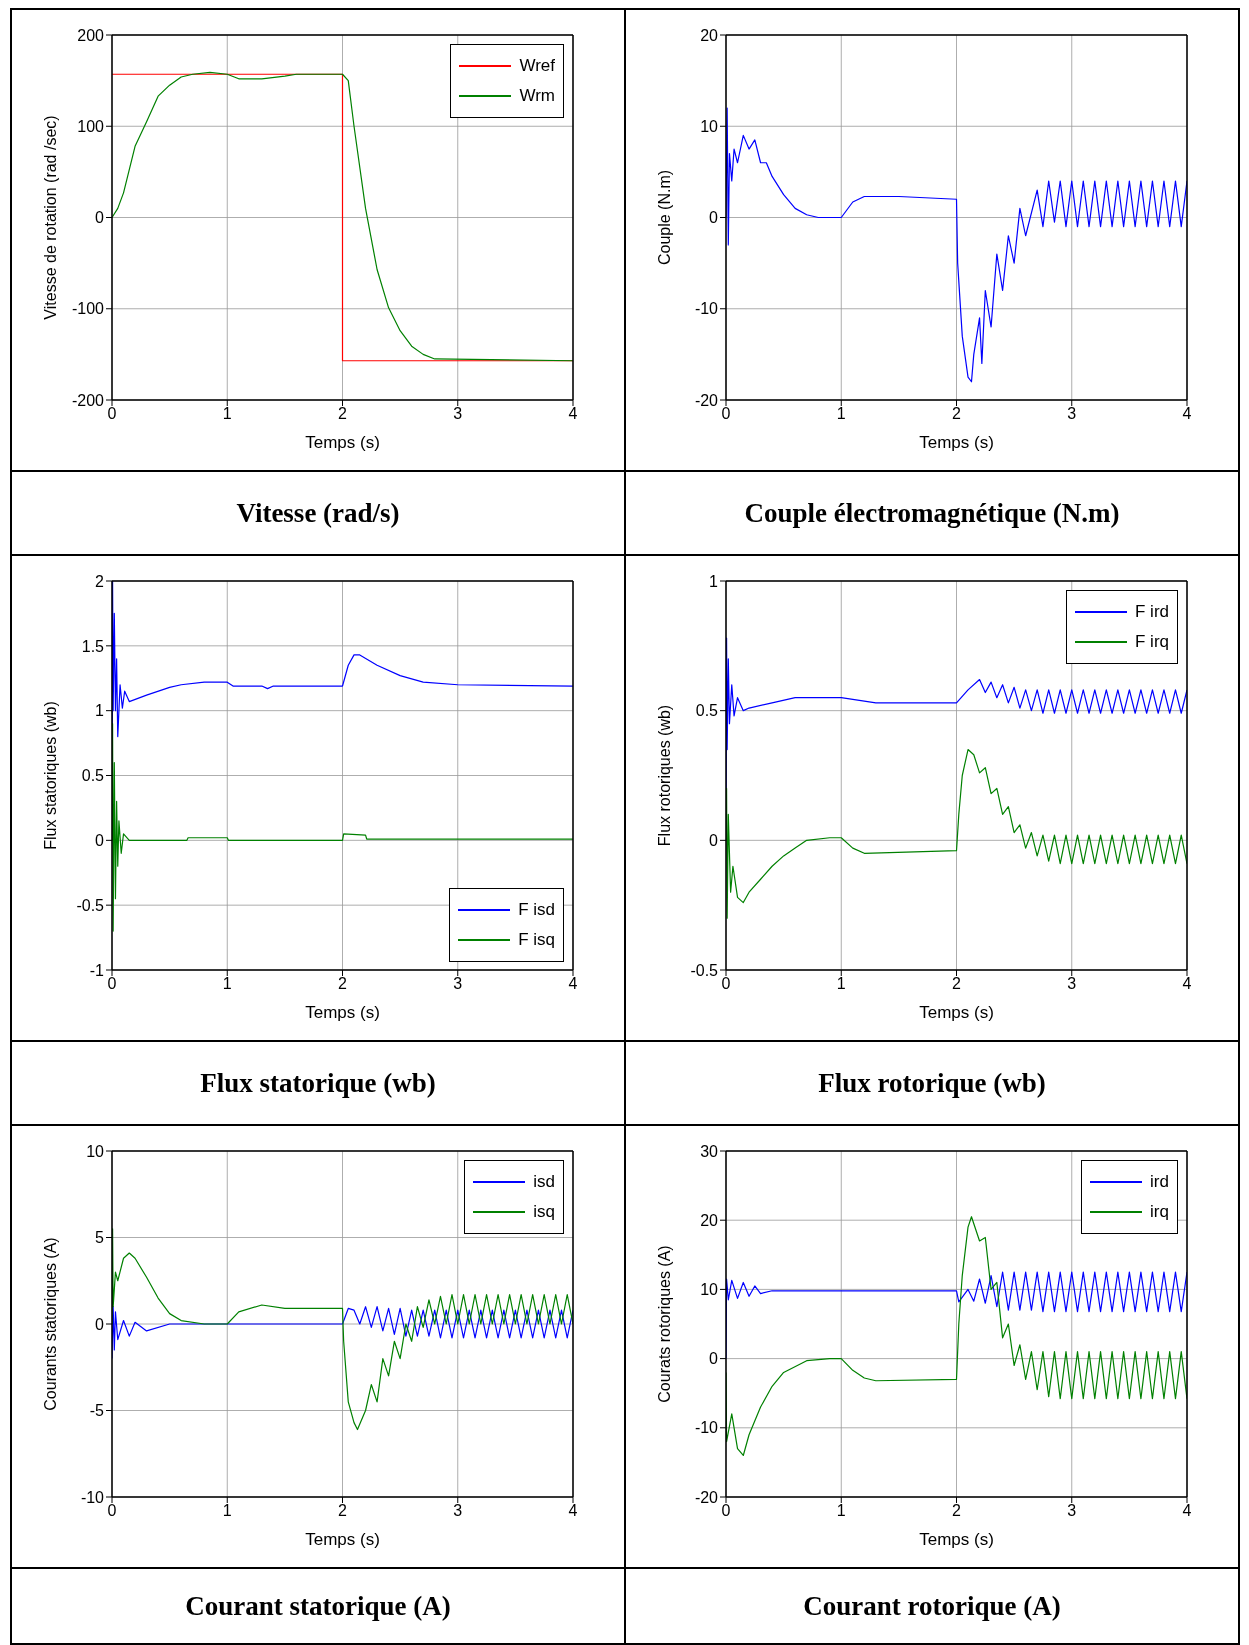  I want to click on legend-label: isq, so click(544, 1212).